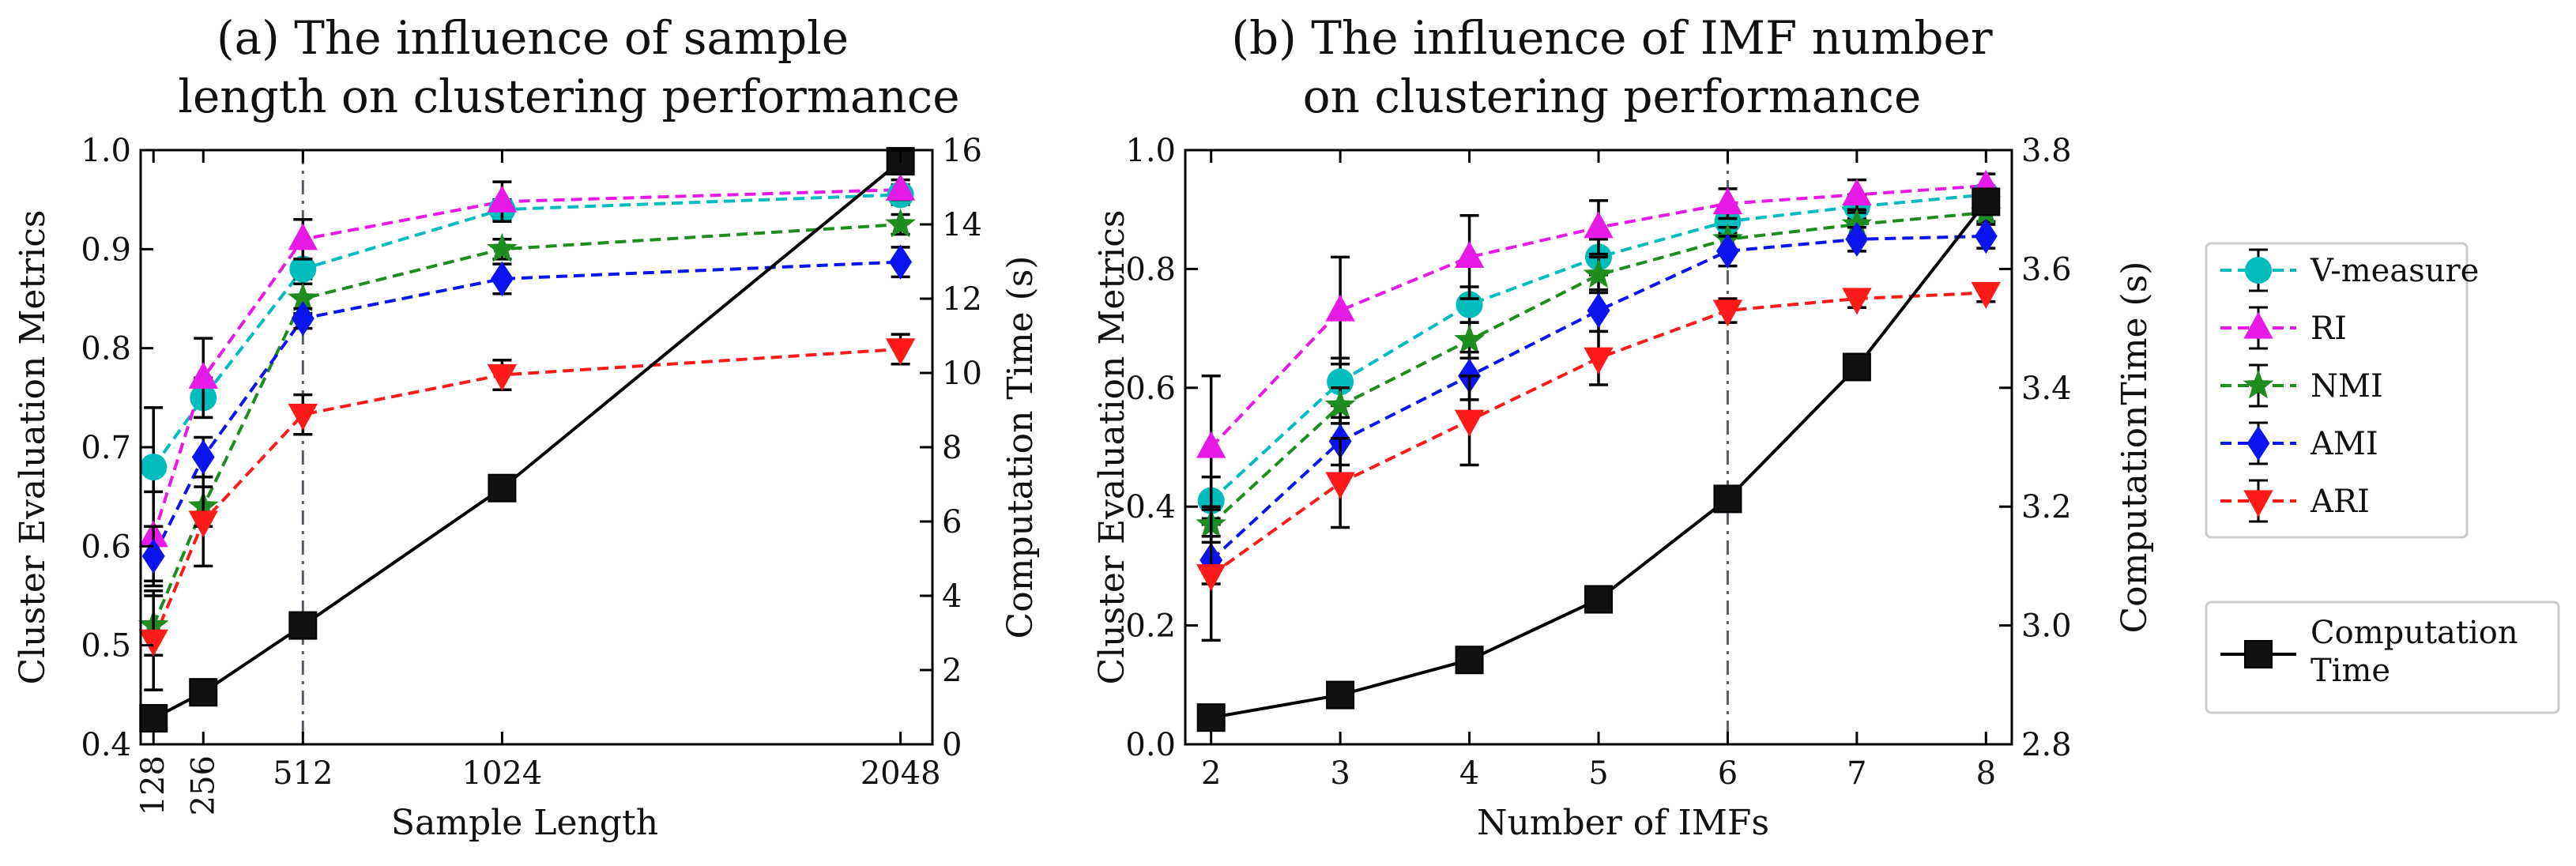 The height and width of the screenshot is (866, 2576). I want to click on chart-a-ytick-label: 0.4, so click(106, 745).